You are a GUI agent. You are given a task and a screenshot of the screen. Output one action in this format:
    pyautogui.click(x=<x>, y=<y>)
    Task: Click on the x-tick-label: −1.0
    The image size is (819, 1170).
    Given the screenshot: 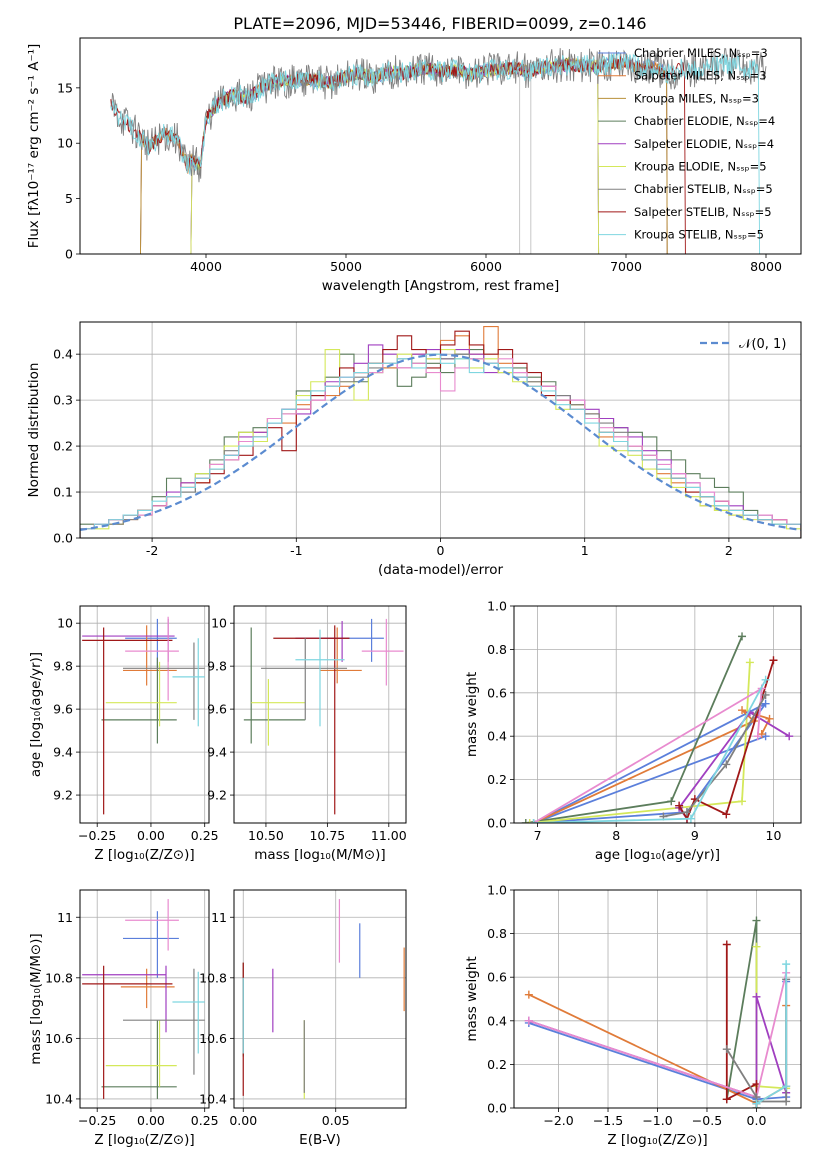 What is the action you would take?
    pyautogui.click(x=657, y=1120)
    